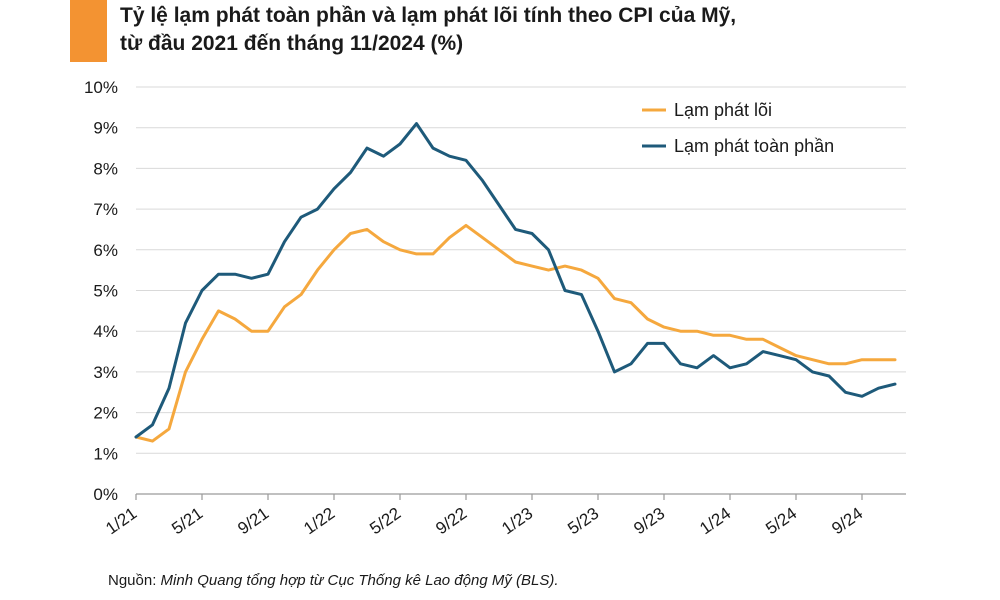 Image resolution: width=1000 pixels, height=600 pixels. Describe the element at coordinates (649, 521) in the screenshot. I see `x-tick-label: 9/23` at that location.